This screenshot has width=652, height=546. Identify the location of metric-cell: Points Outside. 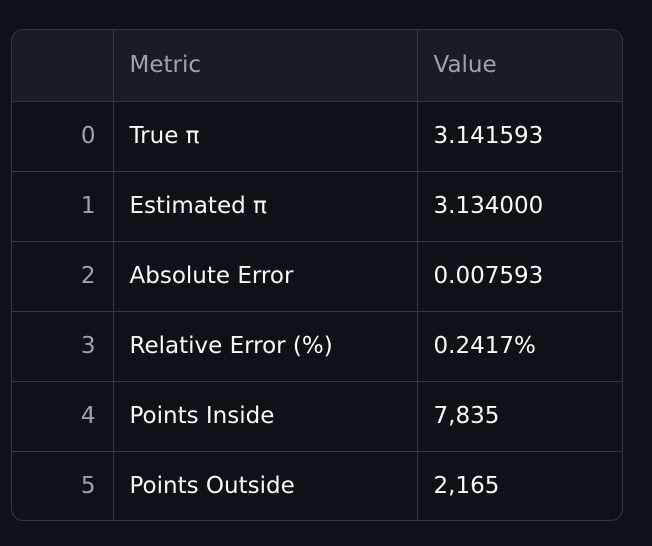
(265, 485).